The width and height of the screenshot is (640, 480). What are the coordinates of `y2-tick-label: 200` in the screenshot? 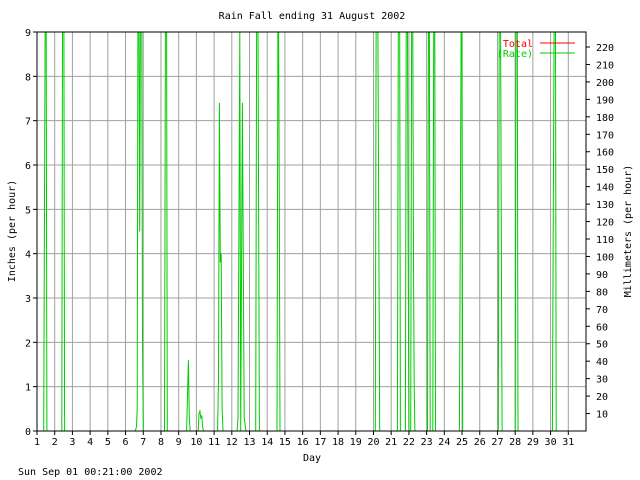 It's located at (605, 83).